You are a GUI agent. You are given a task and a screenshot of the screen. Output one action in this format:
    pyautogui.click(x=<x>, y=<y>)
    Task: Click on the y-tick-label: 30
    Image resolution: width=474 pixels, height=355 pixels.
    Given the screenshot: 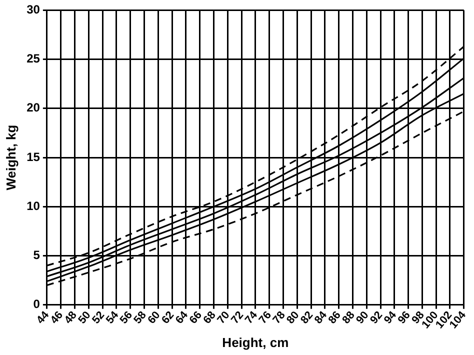 What is the action you would take?
    pyautogui.click(x=33, y=9)
    